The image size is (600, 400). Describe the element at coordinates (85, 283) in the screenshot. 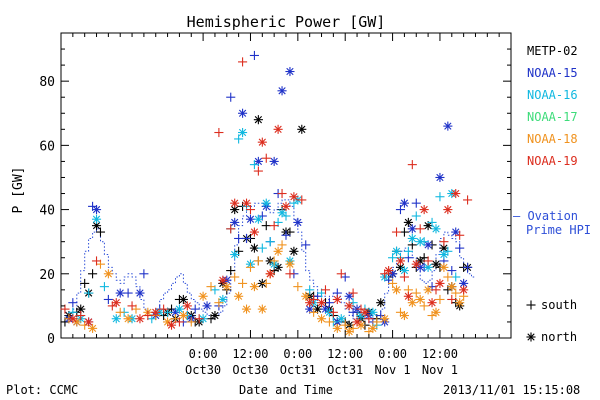

I see `metp-02-south-point` at that location.